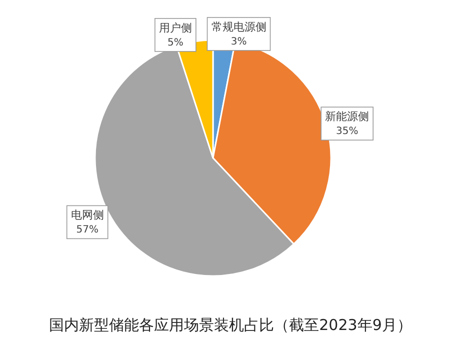 The width and height of the screenshot is (461, 343). I want to click on slice-label: 新能源侧, so click(347, 117).